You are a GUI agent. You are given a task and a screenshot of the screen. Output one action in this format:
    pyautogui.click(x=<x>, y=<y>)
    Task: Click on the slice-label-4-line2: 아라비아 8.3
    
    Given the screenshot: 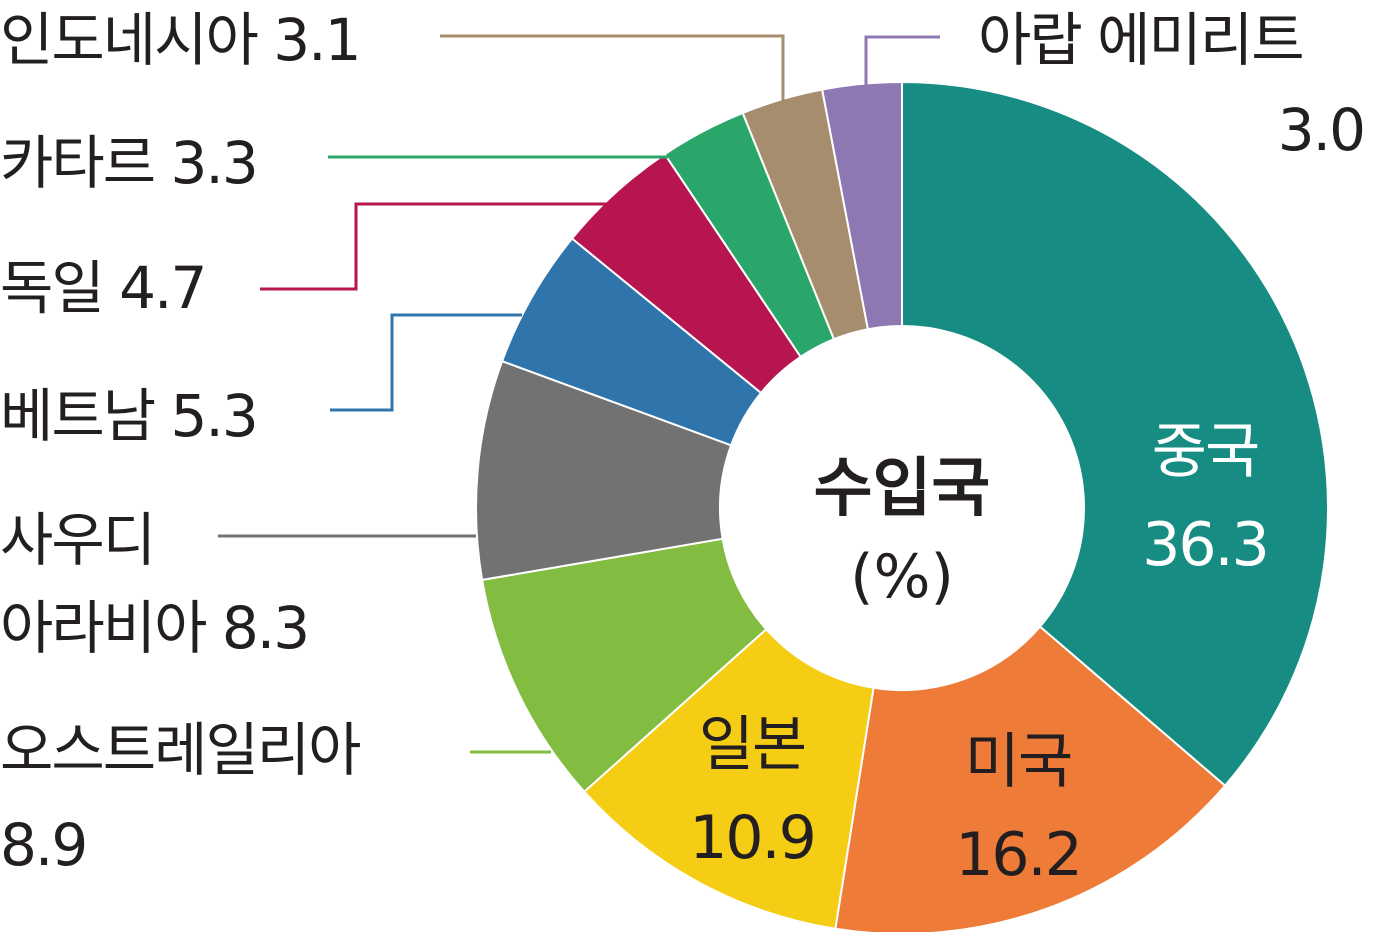 What is the action you would take?
    pyautogui.click(x=154, y=628)
    